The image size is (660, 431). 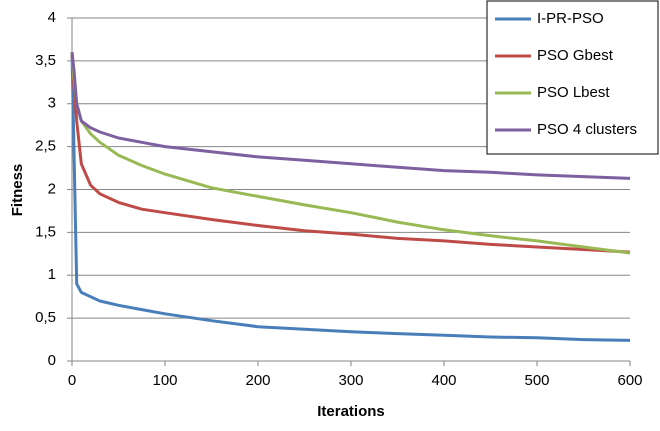 What do you see at coordinates (350, 380) in the screenshot?
I see `x-tick-label: 300` at bounding box center [350, 380].